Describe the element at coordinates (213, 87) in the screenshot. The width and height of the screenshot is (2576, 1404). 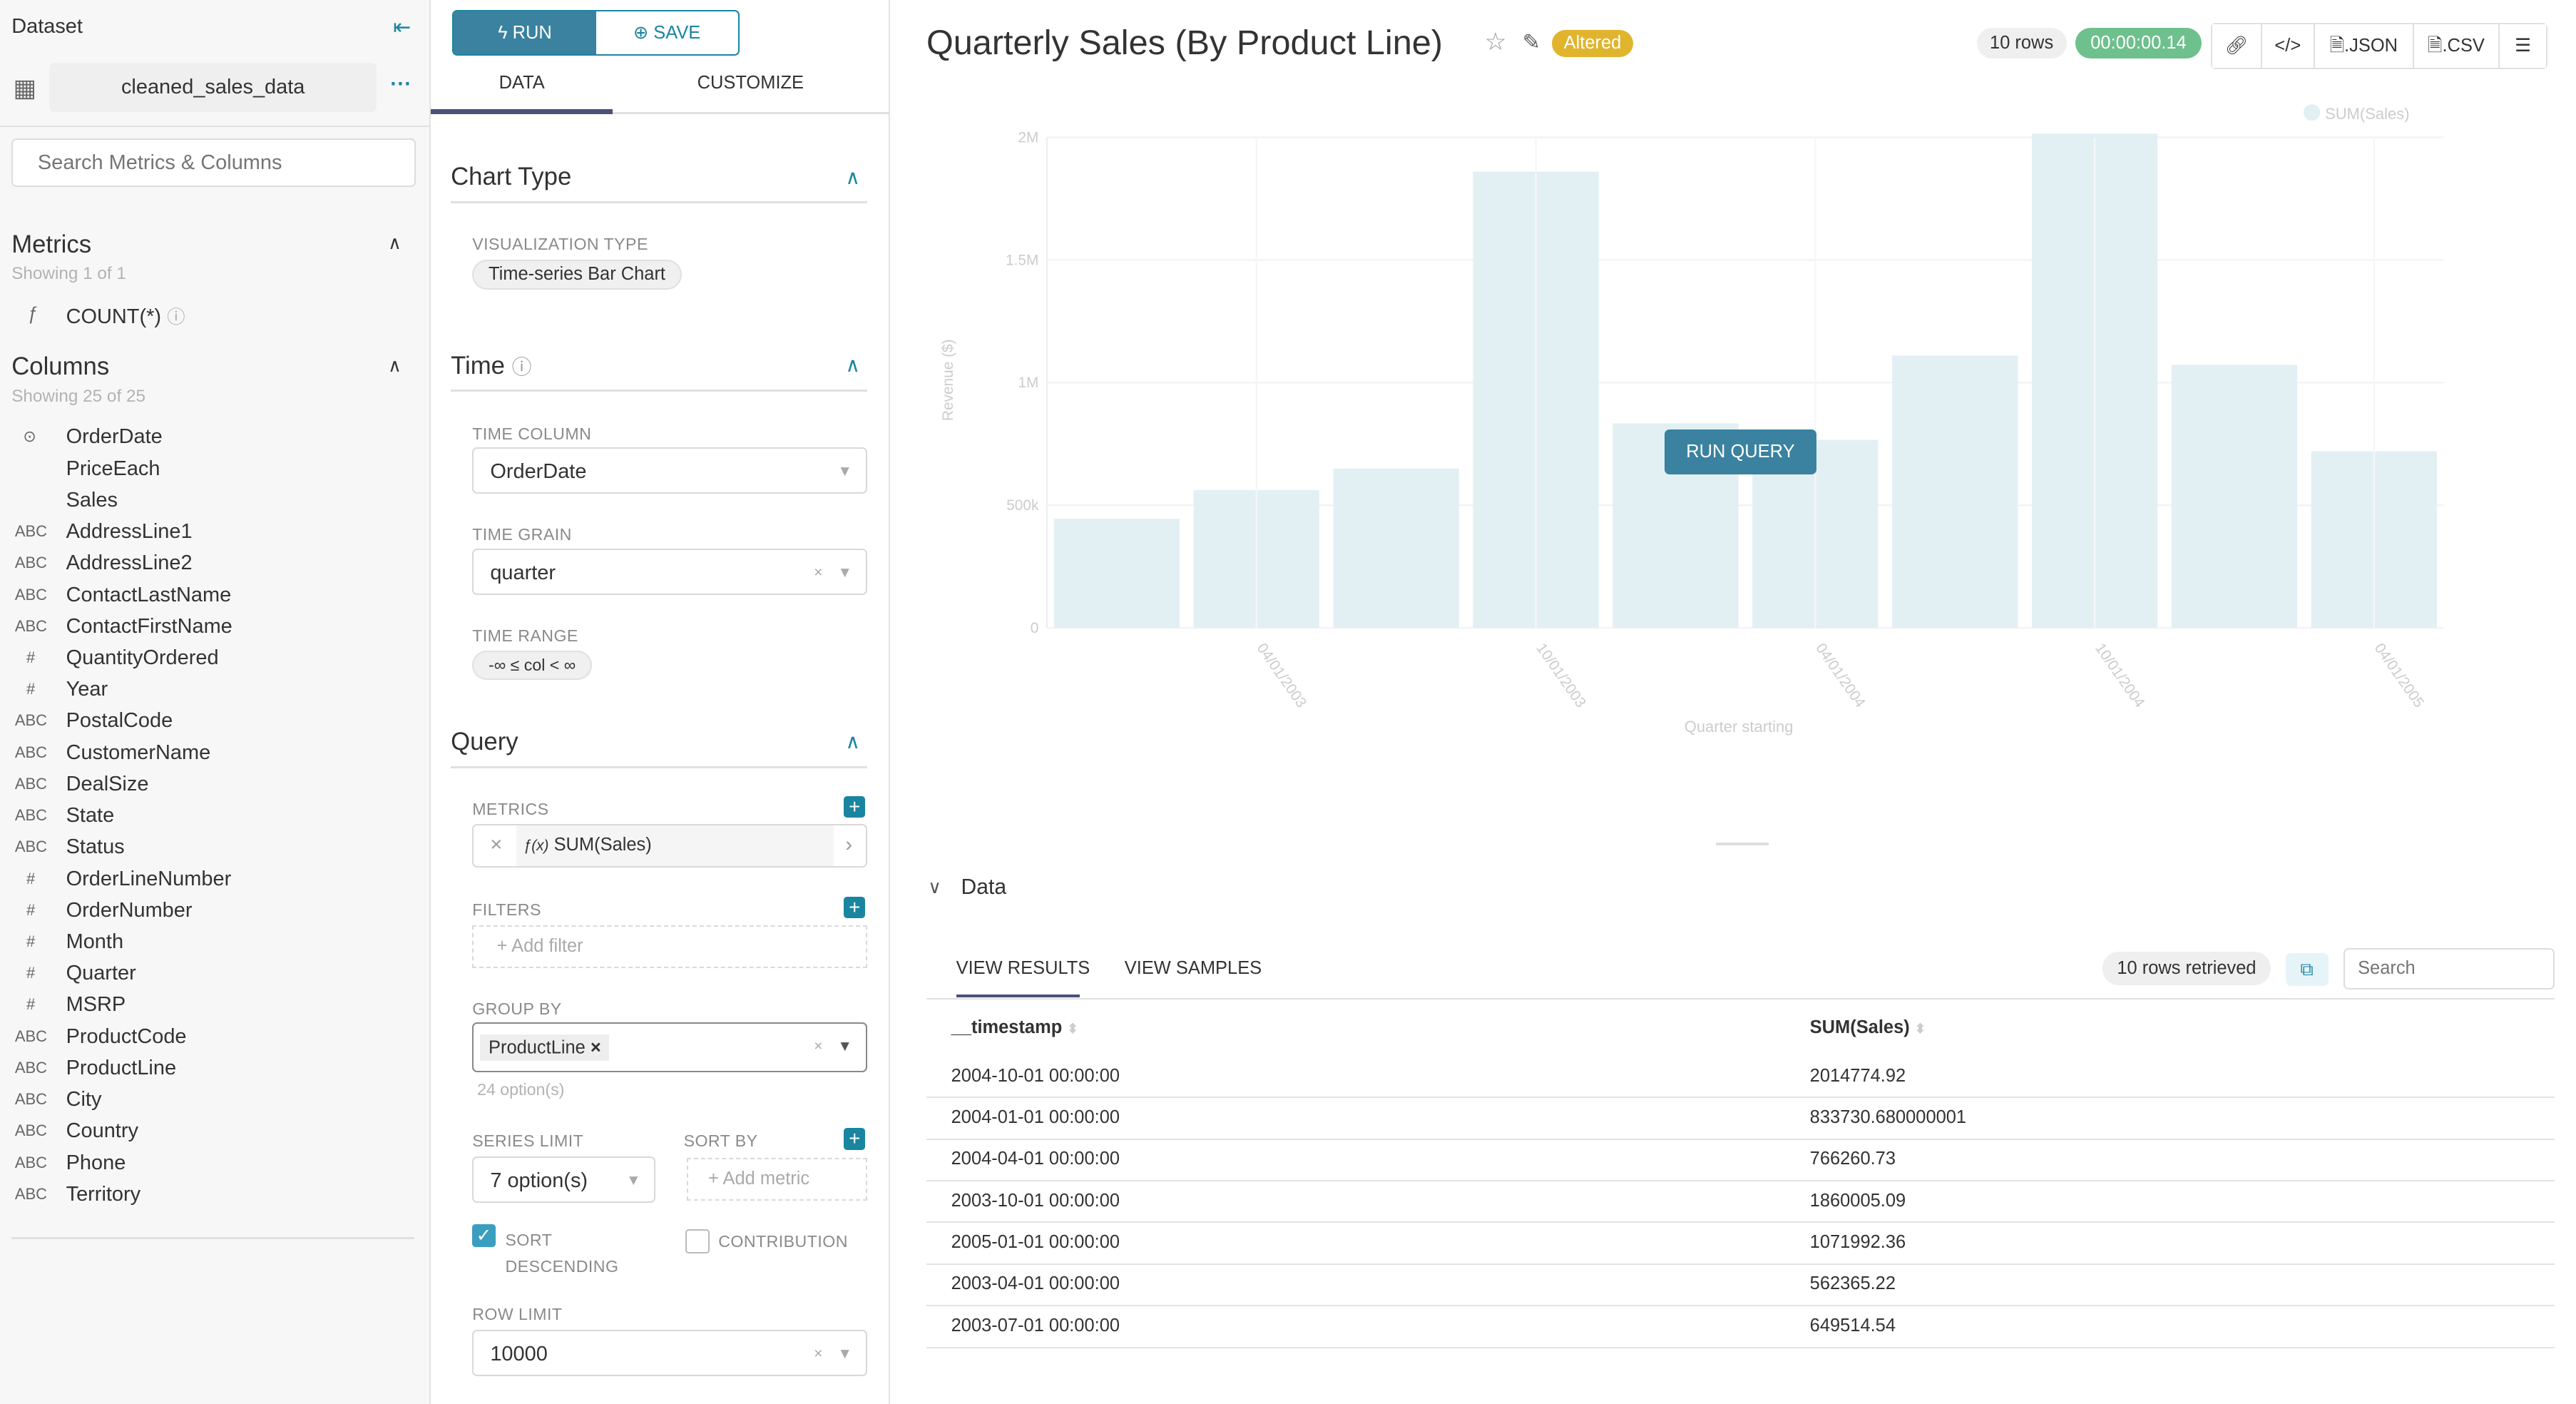
I see `dataset-name: cleaned_sales_data` at that location.